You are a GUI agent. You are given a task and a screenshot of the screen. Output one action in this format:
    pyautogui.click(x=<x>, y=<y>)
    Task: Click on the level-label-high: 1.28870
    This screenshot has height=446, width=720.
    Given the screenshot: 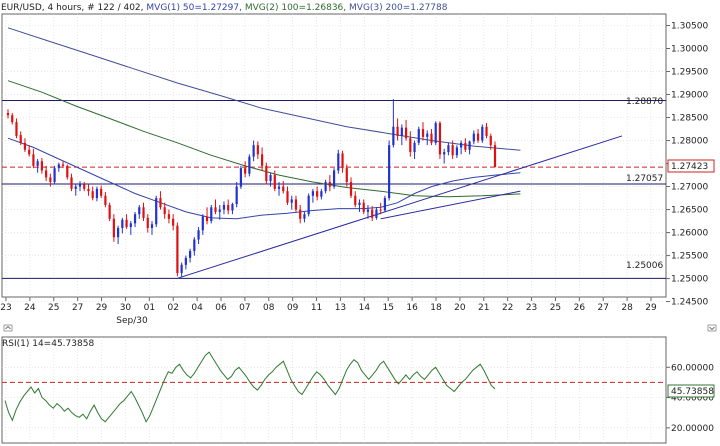 What is the action you would take?
    pyautogui.click(x=644, y=102)
    